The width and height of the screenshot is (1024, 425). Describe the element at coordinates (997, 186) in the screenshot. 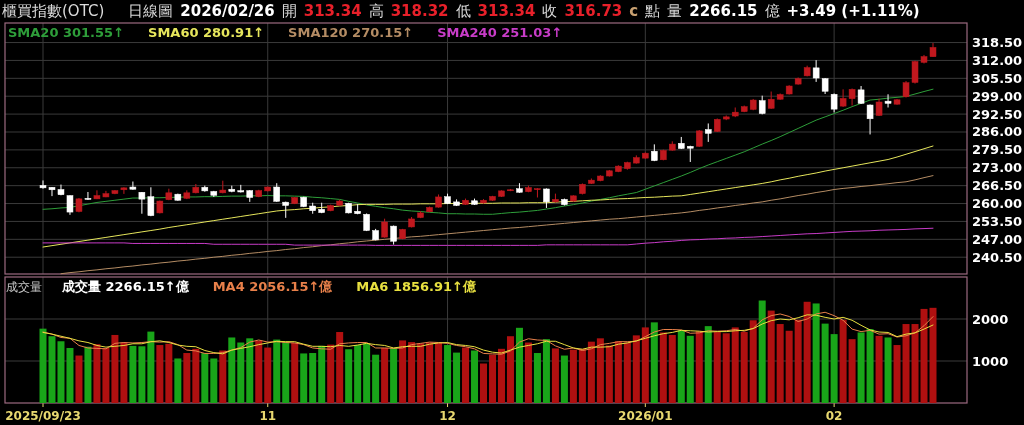

I see `y-tick-label: 266.50` at that location.